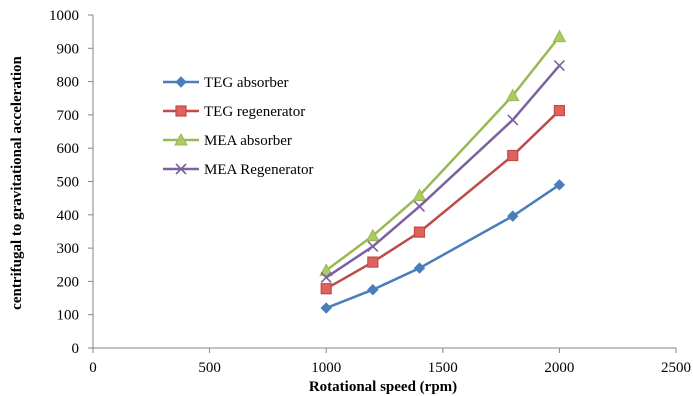 The width and height of the screenshot is (693, 396). Describe the element at coordinates (259, 170) in the screenshot. I see `legend-label: MEA Regenerator` at that location.